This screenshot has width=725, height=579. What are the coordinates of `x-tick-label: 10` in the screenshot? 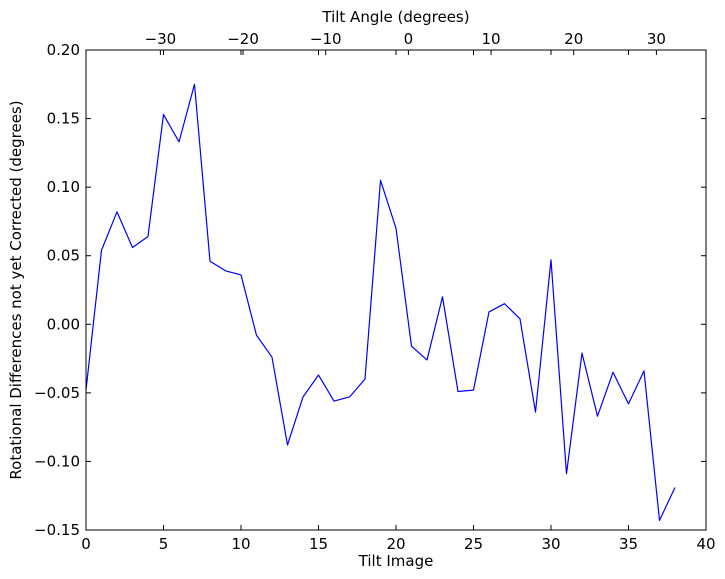 It's located at (240, 544).